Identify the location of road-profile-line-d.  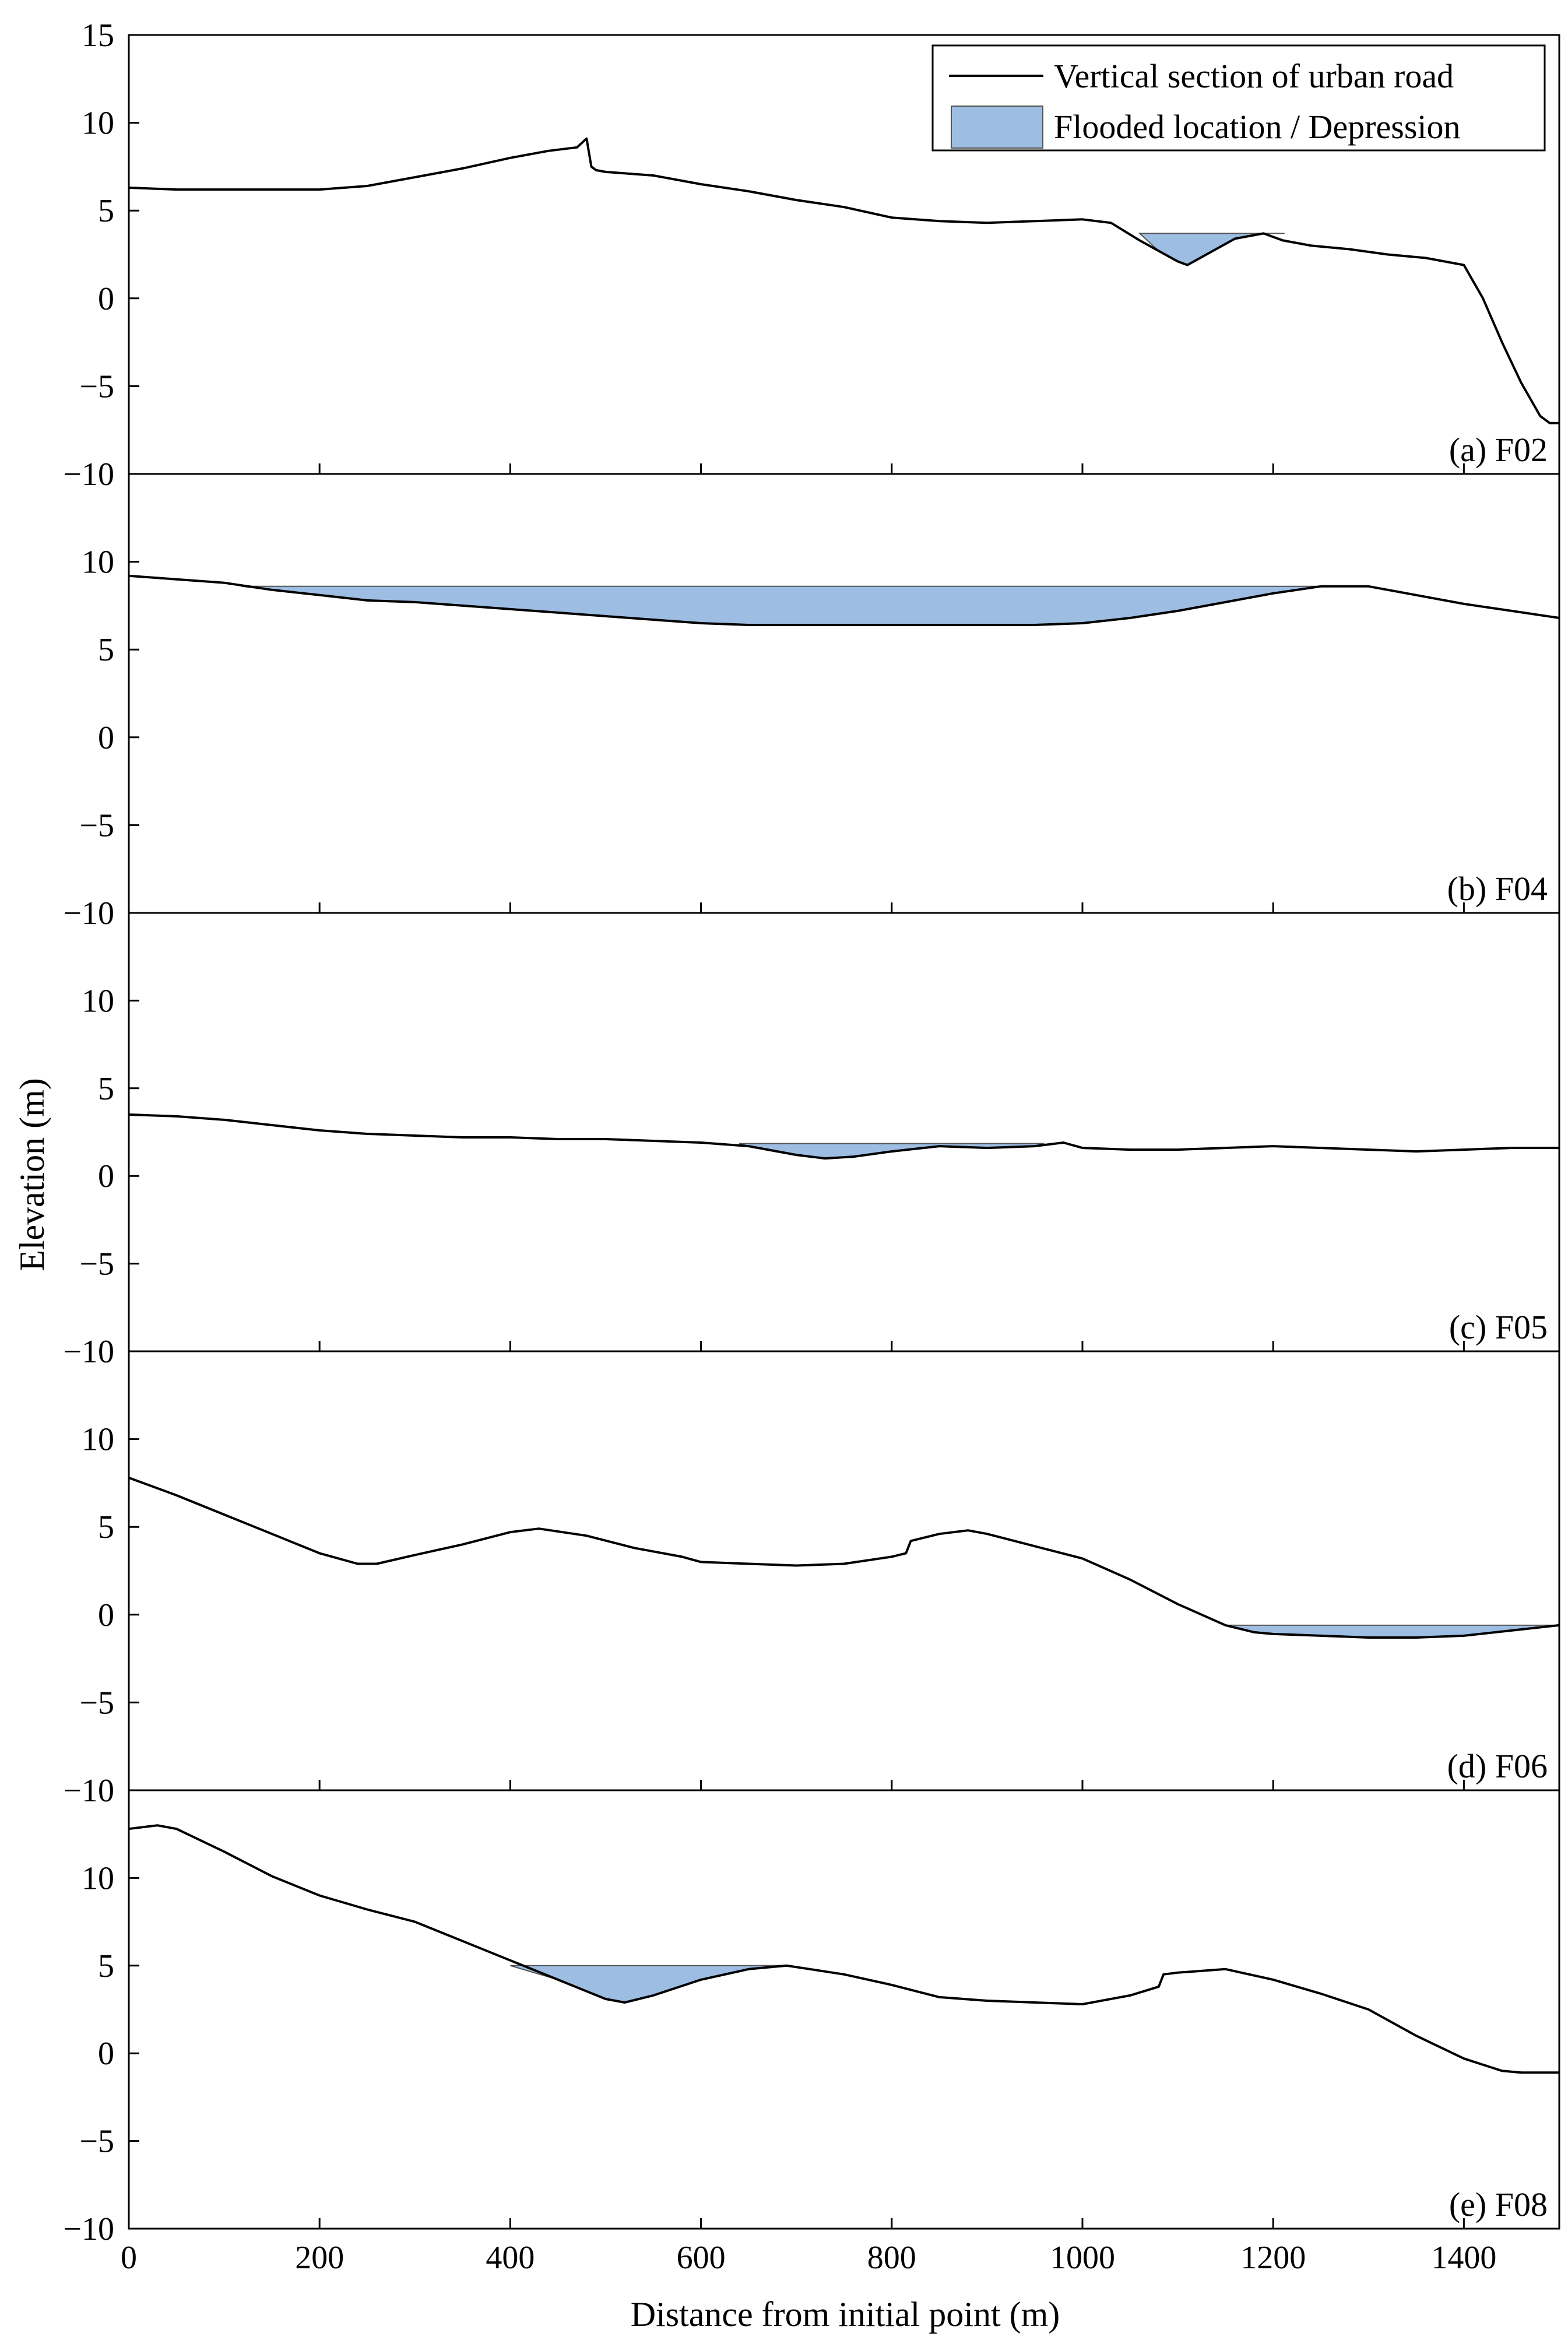
(844, 1558).